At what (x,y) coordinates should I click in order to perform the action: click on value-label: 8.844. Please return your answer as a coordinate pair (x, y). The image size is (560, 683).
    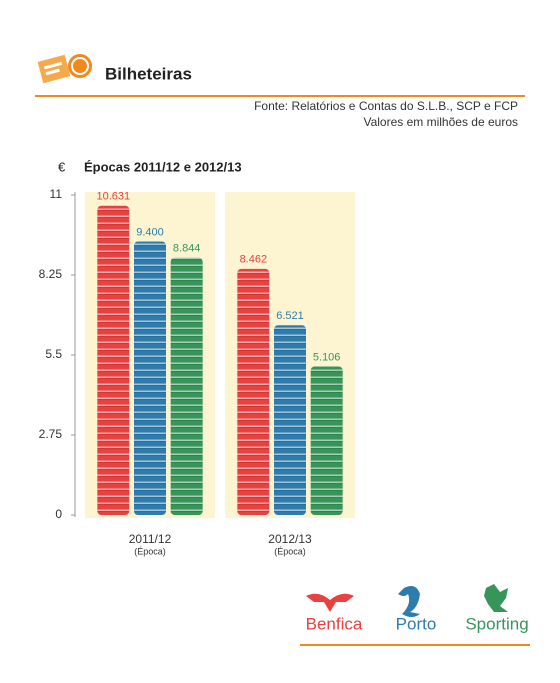
    Looking at the image, I should click on (187, 249).